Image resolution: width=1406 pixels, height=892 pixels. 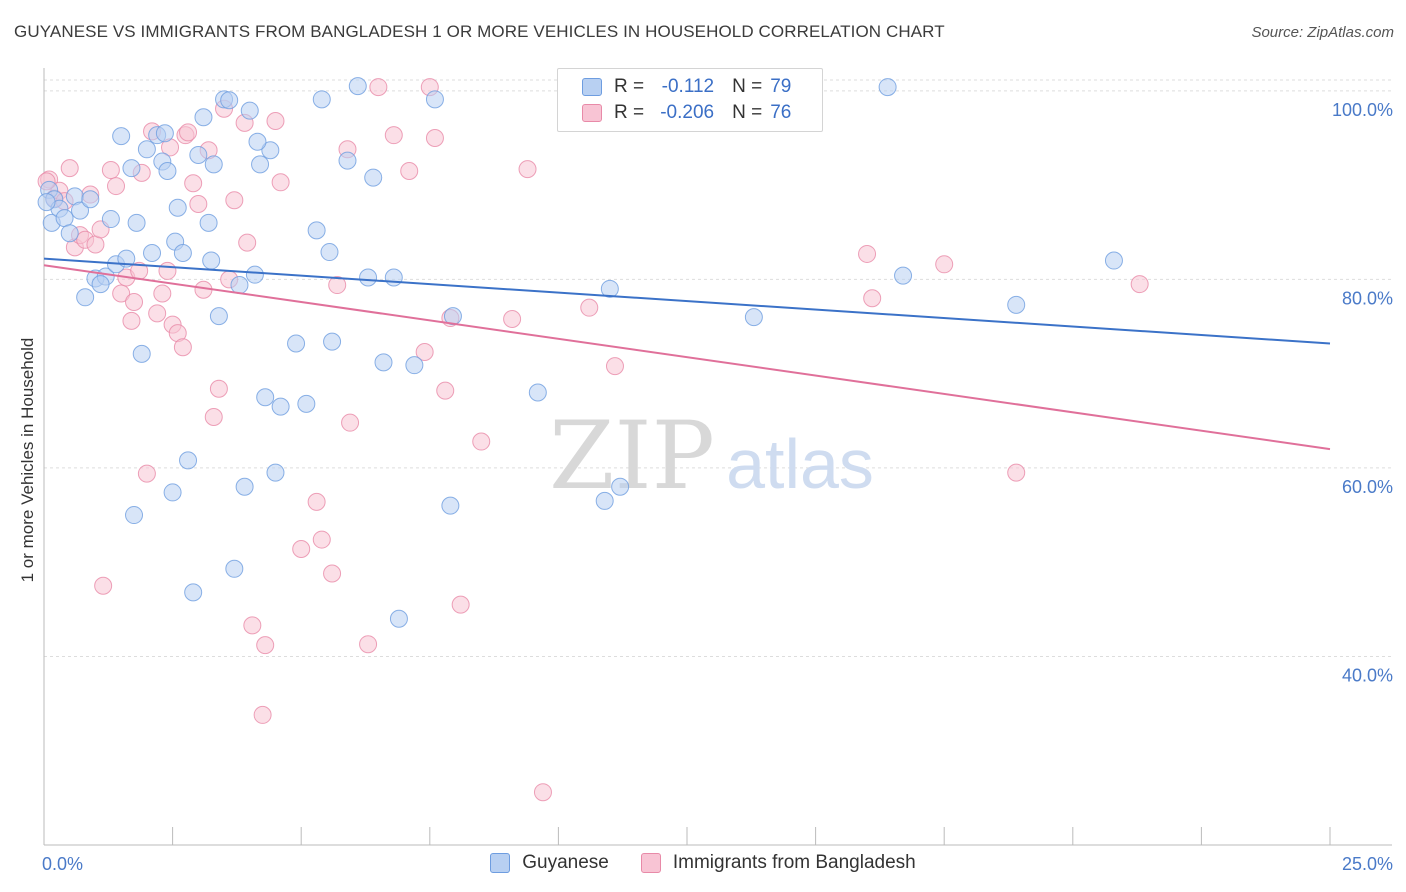 I want to click on x-tick-label: 25.0%, so click(x=1367, y=864).